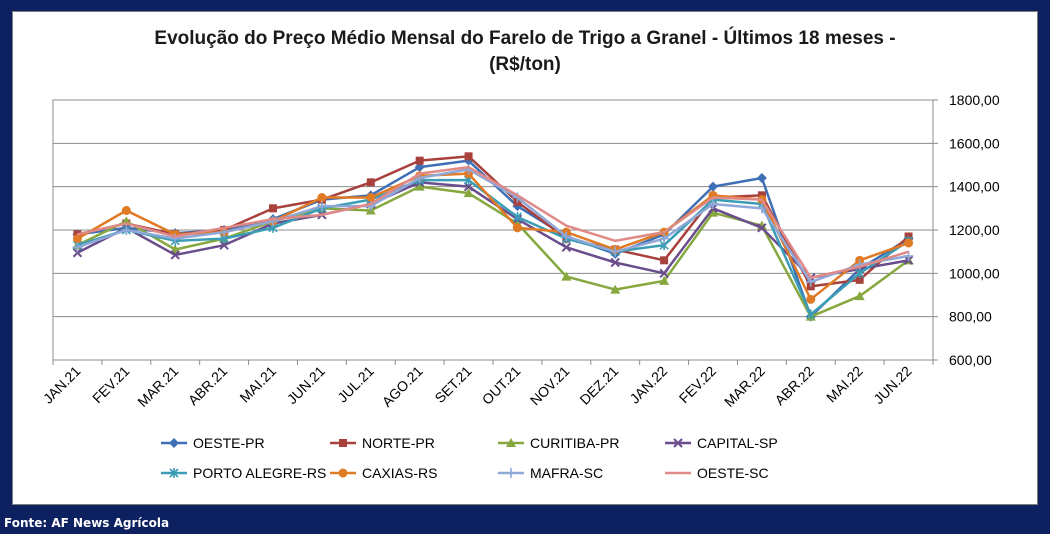 Image resolution: width=1050 pixels, height=534 pixels. I want to click on x-tick-label: JAN.22, so click(648, 385).